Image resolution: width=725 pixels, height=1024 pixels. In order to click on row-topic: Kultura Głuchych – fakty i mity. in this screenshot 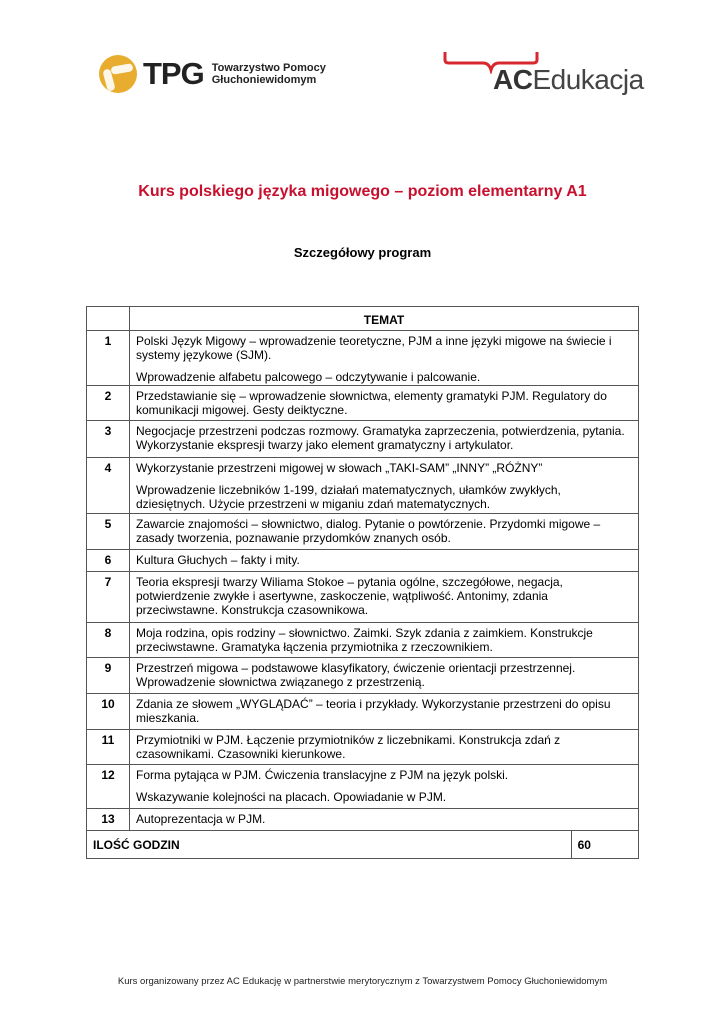, I will do `click(384, 560)`.